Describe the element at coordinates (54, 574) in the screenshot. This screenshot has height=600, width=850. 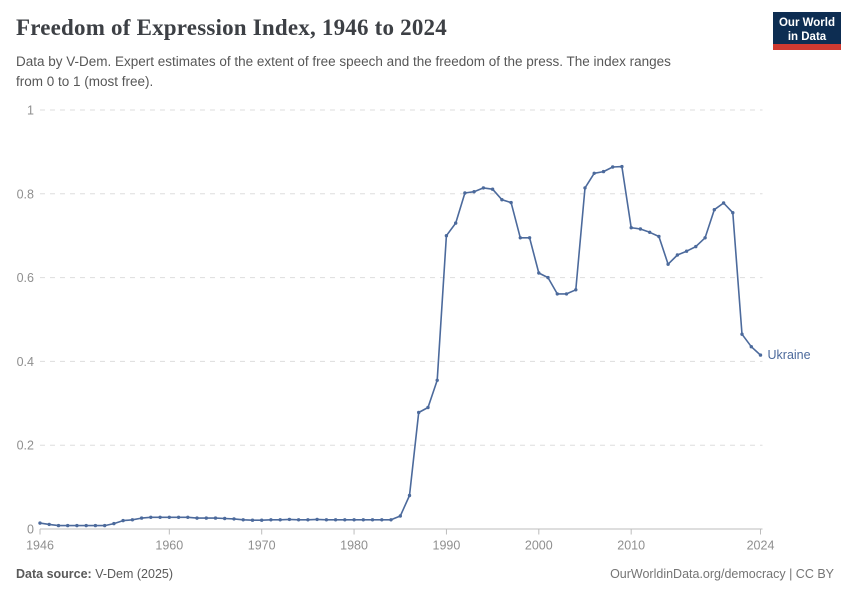
I see `data-source-label: Data source:` at that location.